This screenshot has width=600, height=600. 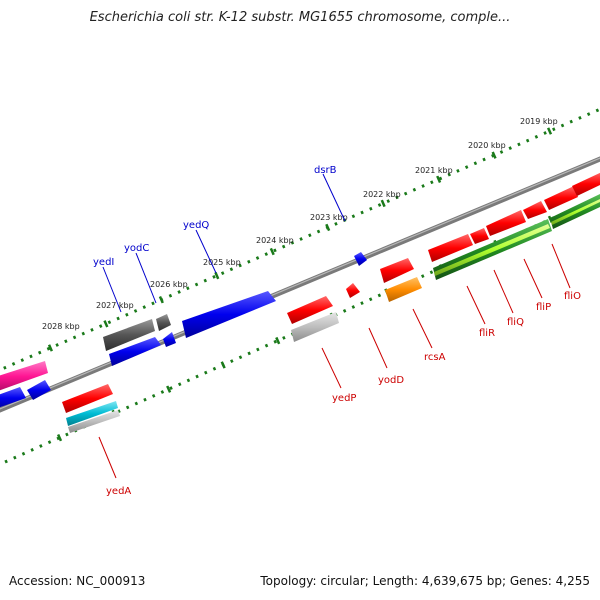 What do you see at coordinates (325, 170) in the screenshot?
I see `gene-label-dsrB: dsrB` at bounding box center [325, 170].